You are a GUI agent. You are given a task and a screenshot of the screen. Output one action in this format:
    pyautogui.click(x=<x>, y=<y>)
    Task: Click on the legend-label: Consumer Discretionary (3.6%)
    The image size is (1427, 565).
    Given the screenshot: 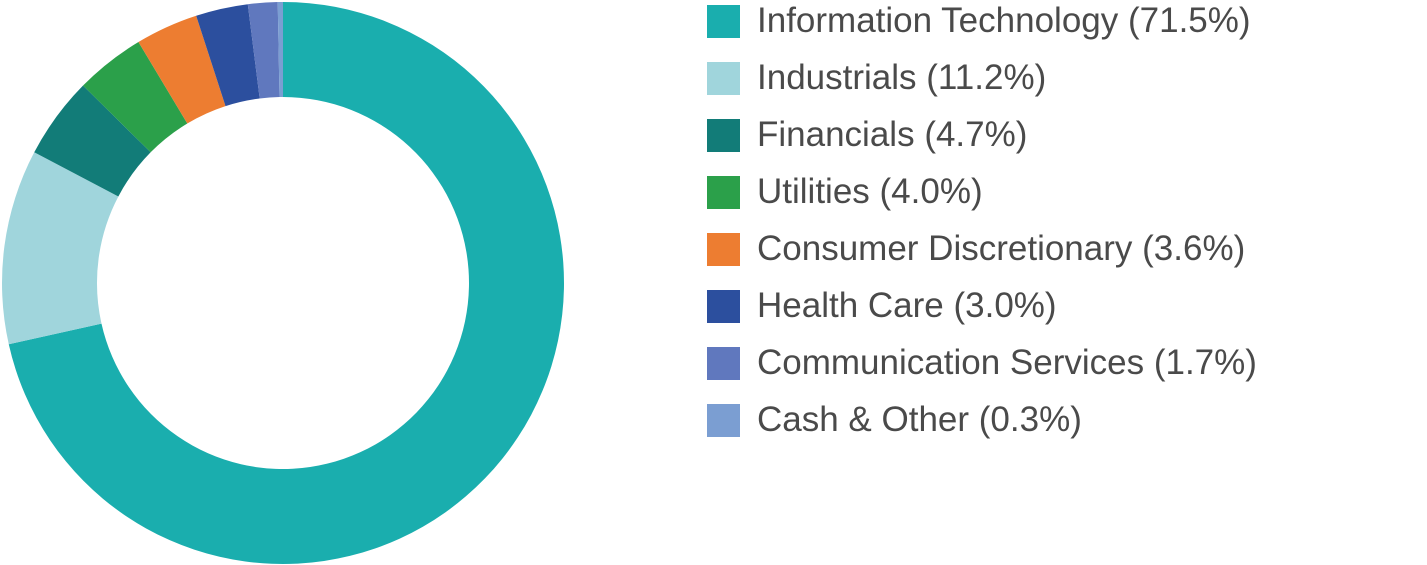 What is the action you would take?
    pyautogui.click(x=1001, y=248)
    